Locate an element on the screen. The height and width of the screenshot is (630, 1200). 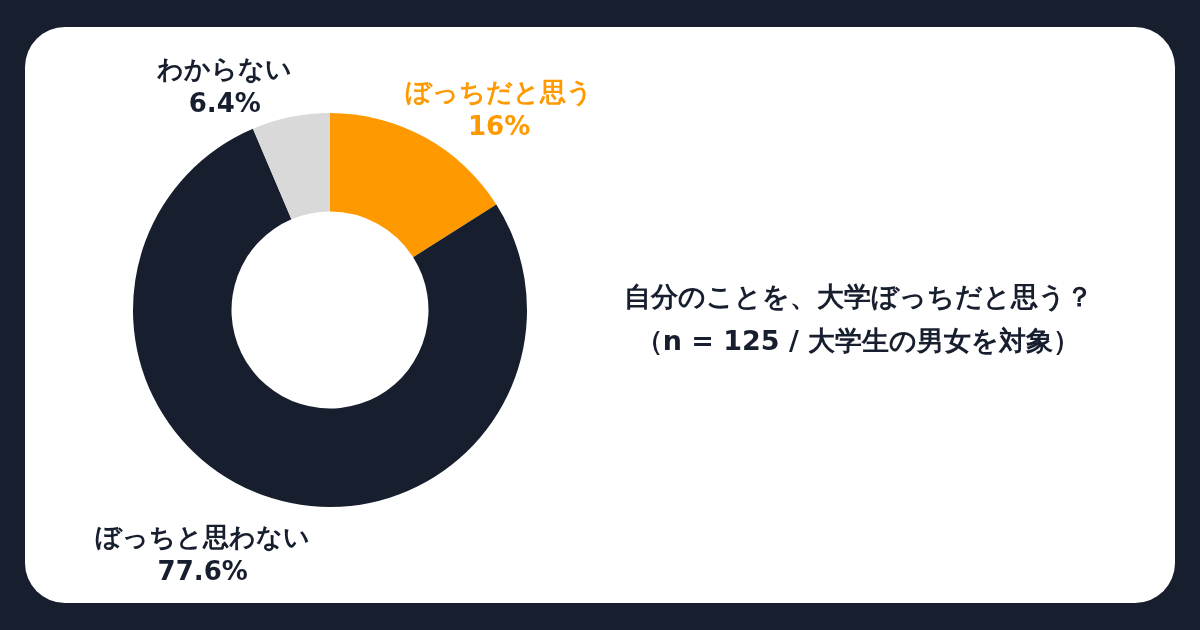
data-label: 6.4% is located at coordinates (224, 103).